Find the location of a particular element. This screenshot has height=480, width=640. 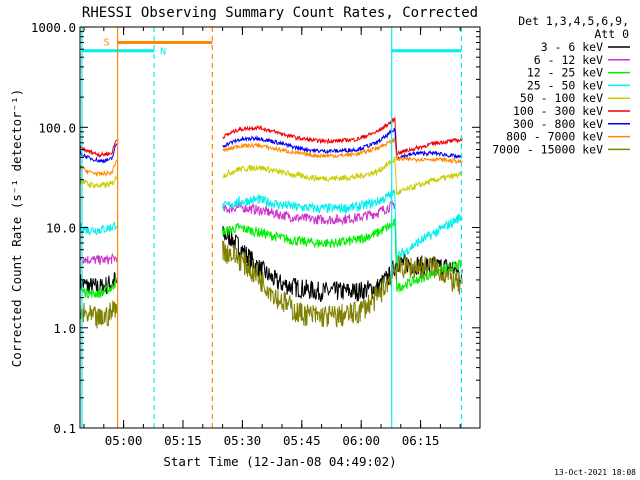

x-tick-label: 05:30 is located at coordinates (243, 440).